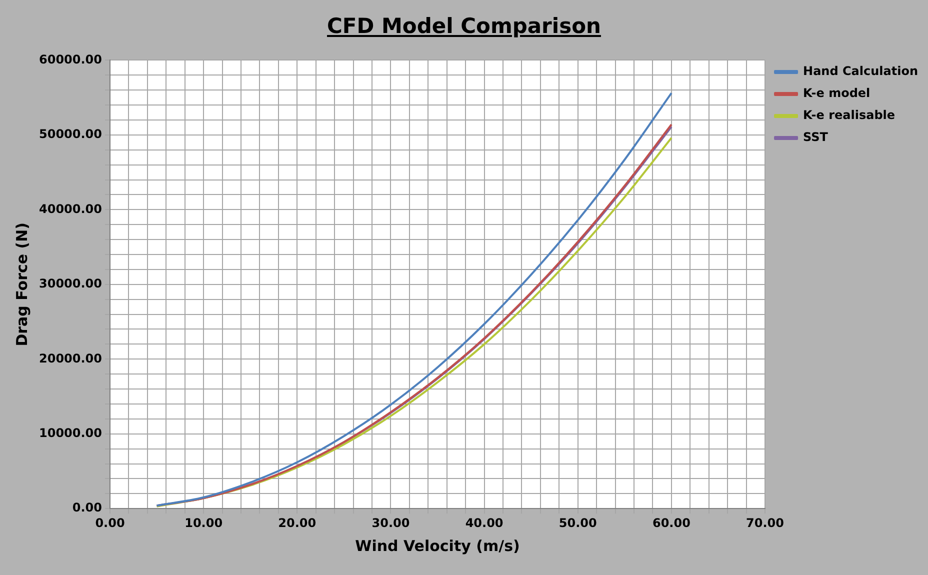  Describe the element at coordinates (70, 59) in the screenshot. I see `y-tick-label: 60000.00` at that location.